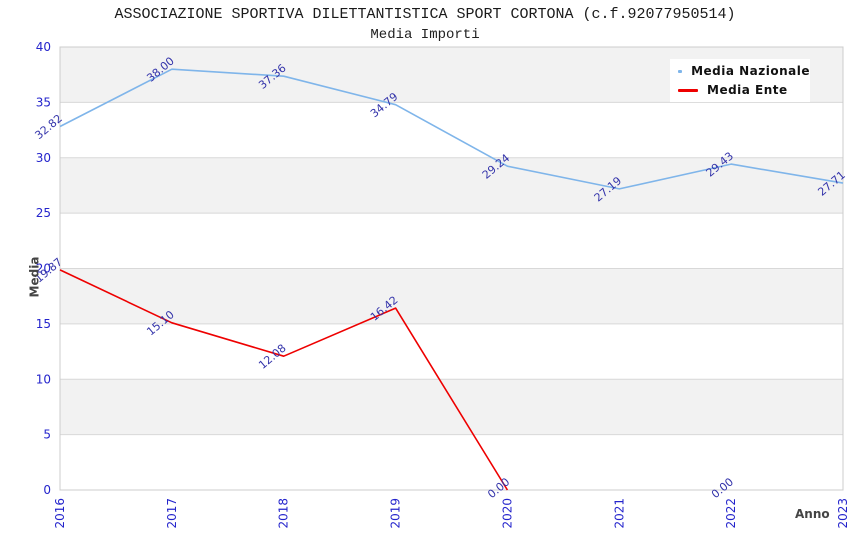  I want to click on legend-label: Media Nazionale, so click(750, 71).